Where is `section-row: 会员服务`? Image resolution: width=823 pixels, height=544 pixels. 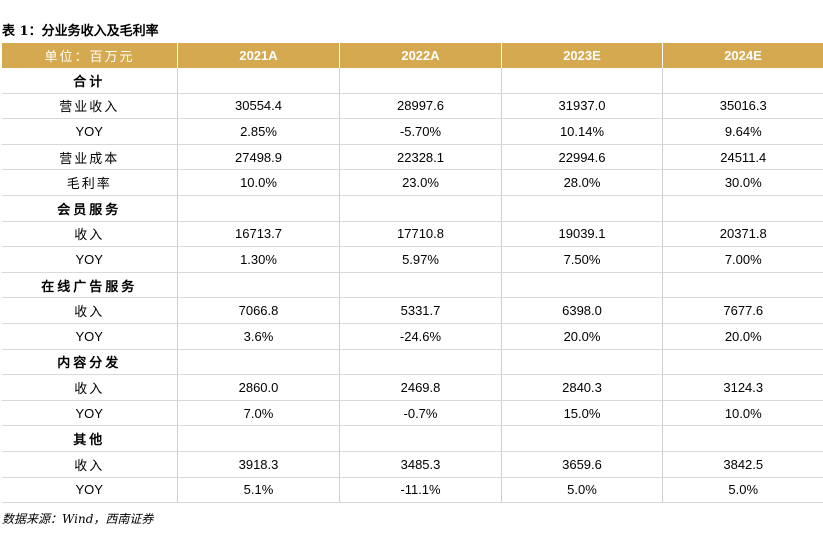 section-row: 会员服务 is located at coordinates (412, 208).